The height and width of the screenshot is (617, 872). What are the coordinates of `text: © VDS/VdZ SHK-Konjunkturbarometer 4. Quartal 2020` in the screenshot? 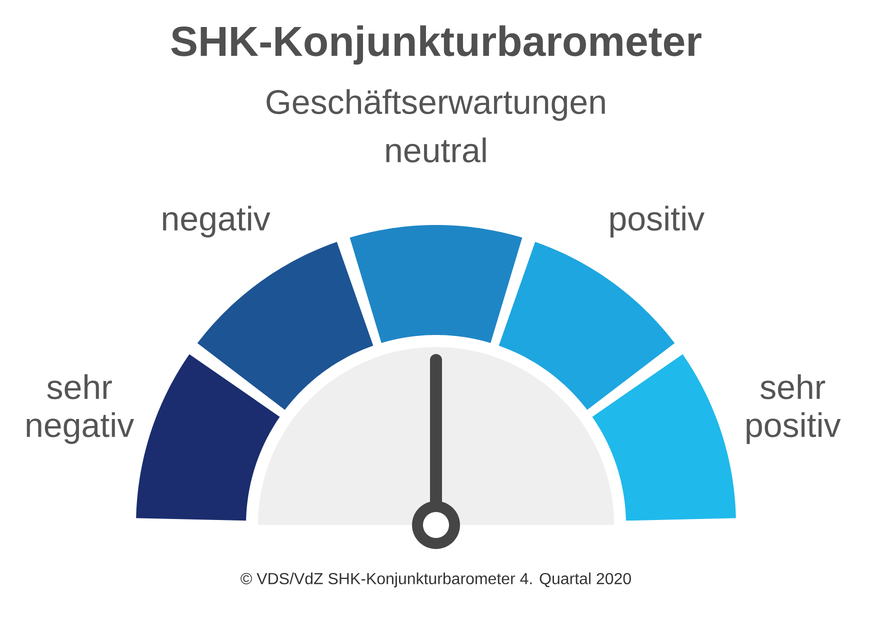 It's located at (435, 580).